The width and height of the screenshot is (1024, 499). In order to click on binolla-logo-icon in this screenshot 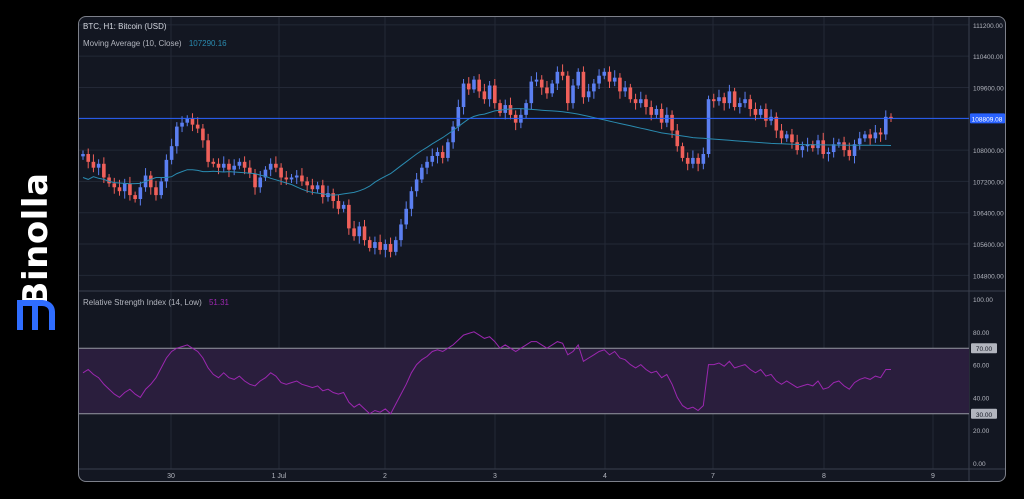, I will do `click(36, 315)`.